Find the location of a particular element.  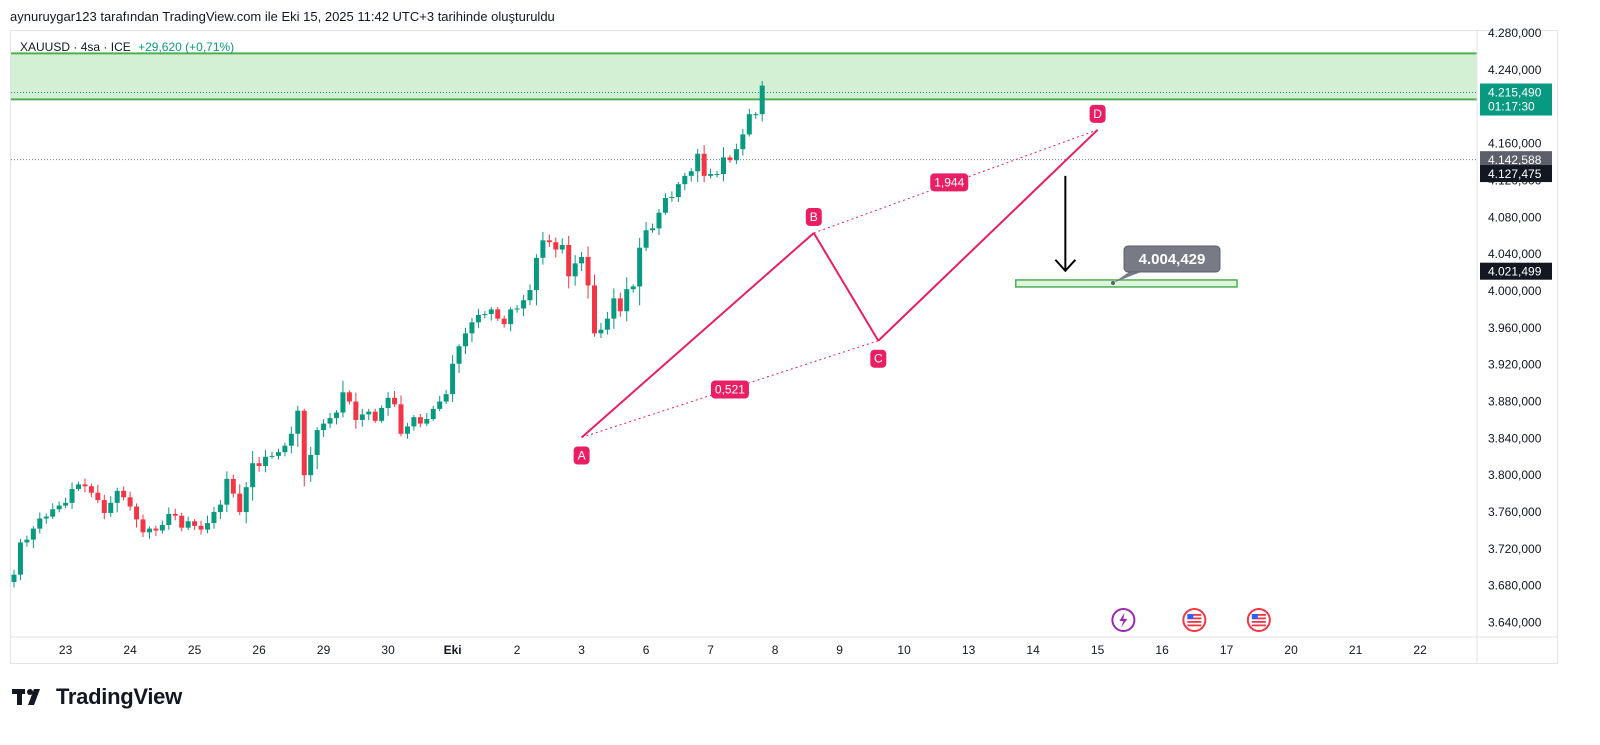

pattern-point-label: C is located at coordinates (878, 358).